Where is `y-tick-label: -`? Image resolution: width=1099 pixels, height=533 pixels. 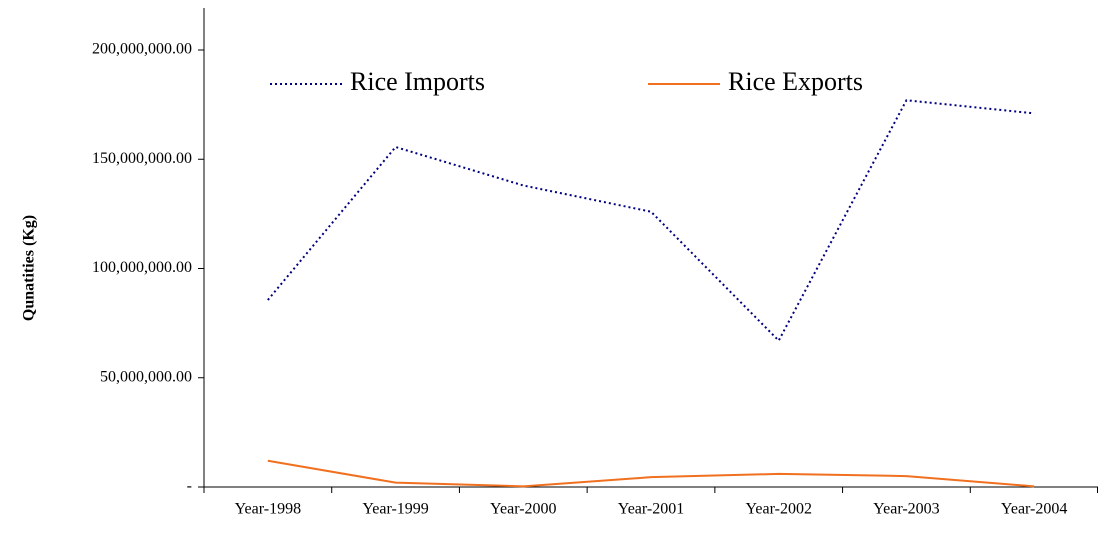
y-tick-label: - is located at coordinates (189, 486).